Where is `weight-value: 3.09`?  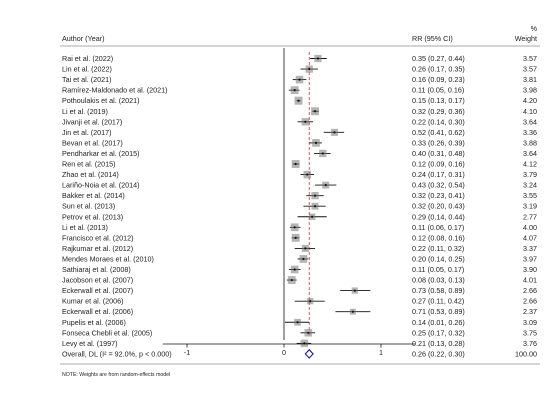 weight-value: 3.09 is located at coordinates (530, 322).